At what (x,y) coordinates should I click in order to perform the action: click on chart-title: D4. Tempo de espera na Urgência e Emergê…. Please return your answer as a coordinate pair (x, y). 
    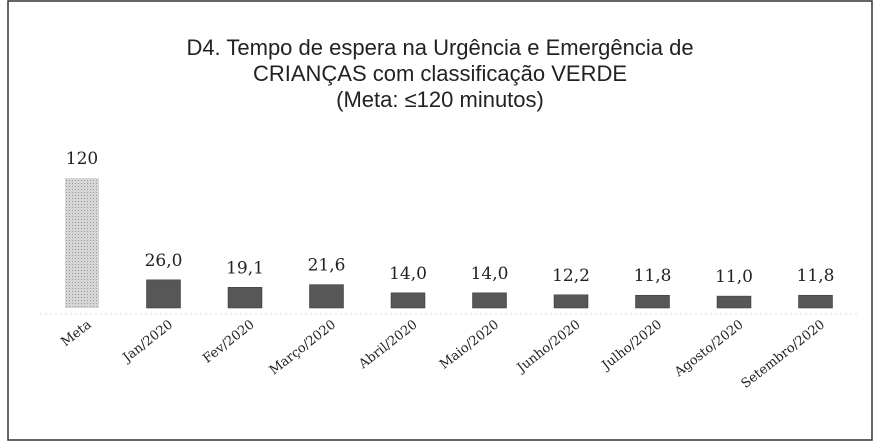
    Looking at the image, I should click on (439, 47).